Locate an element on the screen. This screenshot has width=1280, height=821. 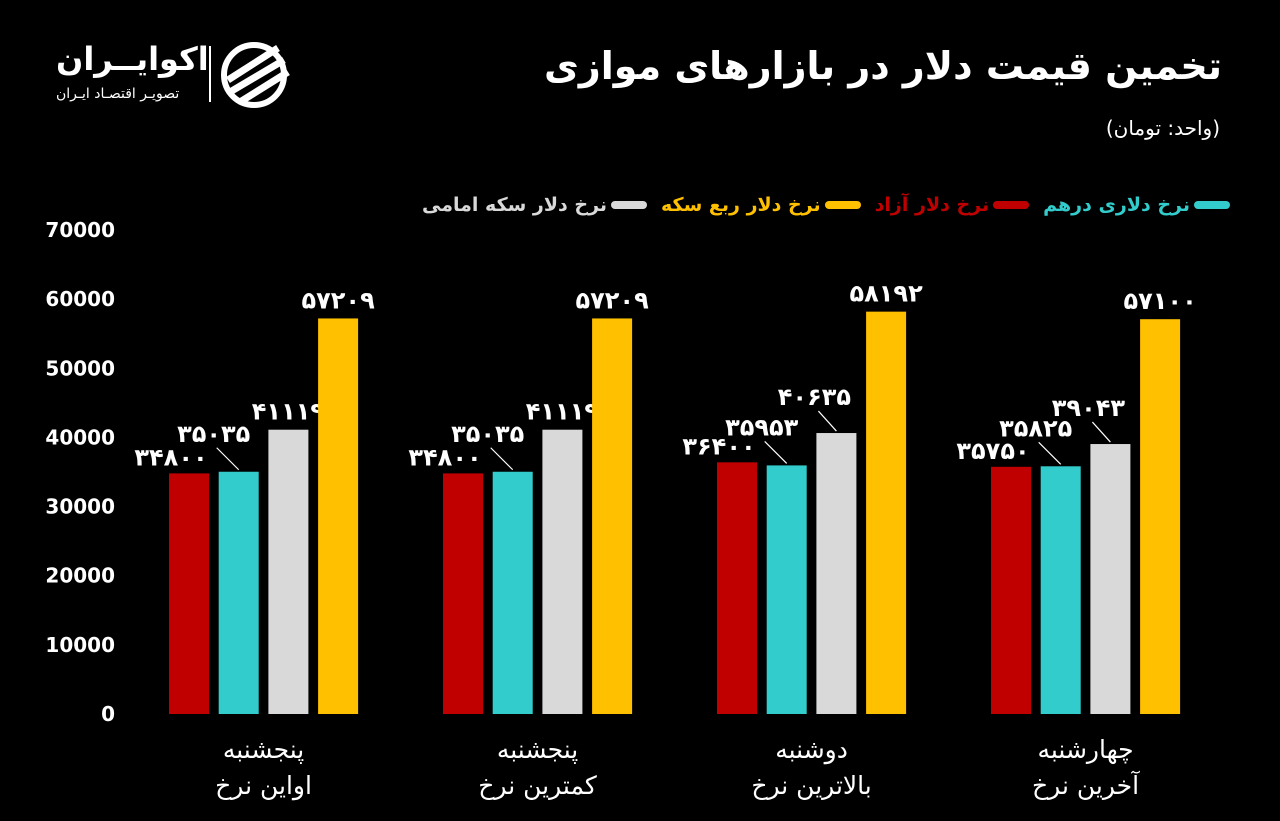
logo-subtitle: تصویـر اقتصـاد ایـران is located at coordinates (118, 94).